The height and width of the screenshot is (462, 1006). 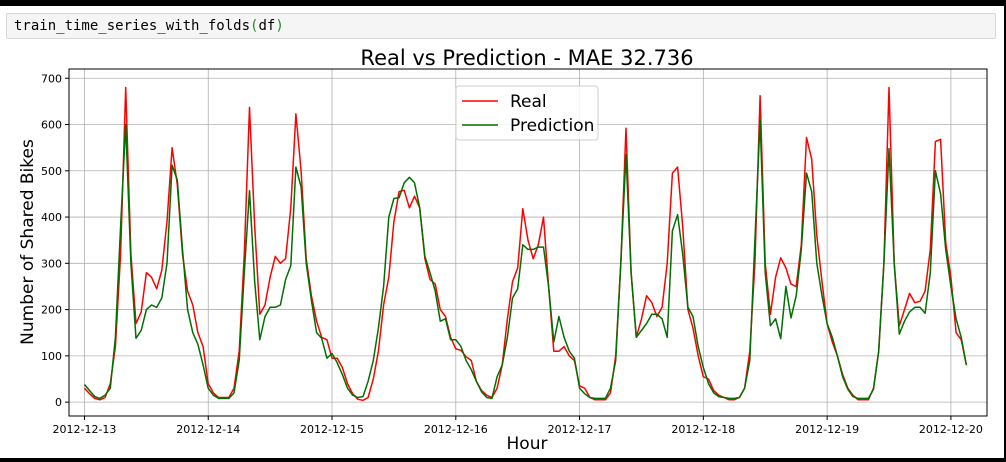 I want to click on chart-legend: Real Prediction, so click(x=527, y=113).